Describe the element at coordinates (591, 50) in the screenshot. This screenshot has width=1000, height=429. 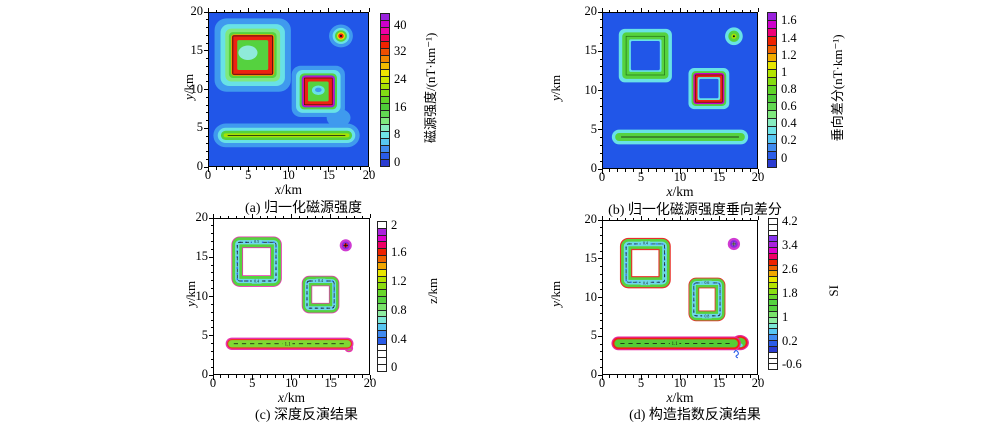
I see `y-tick-label: 15` at that location.